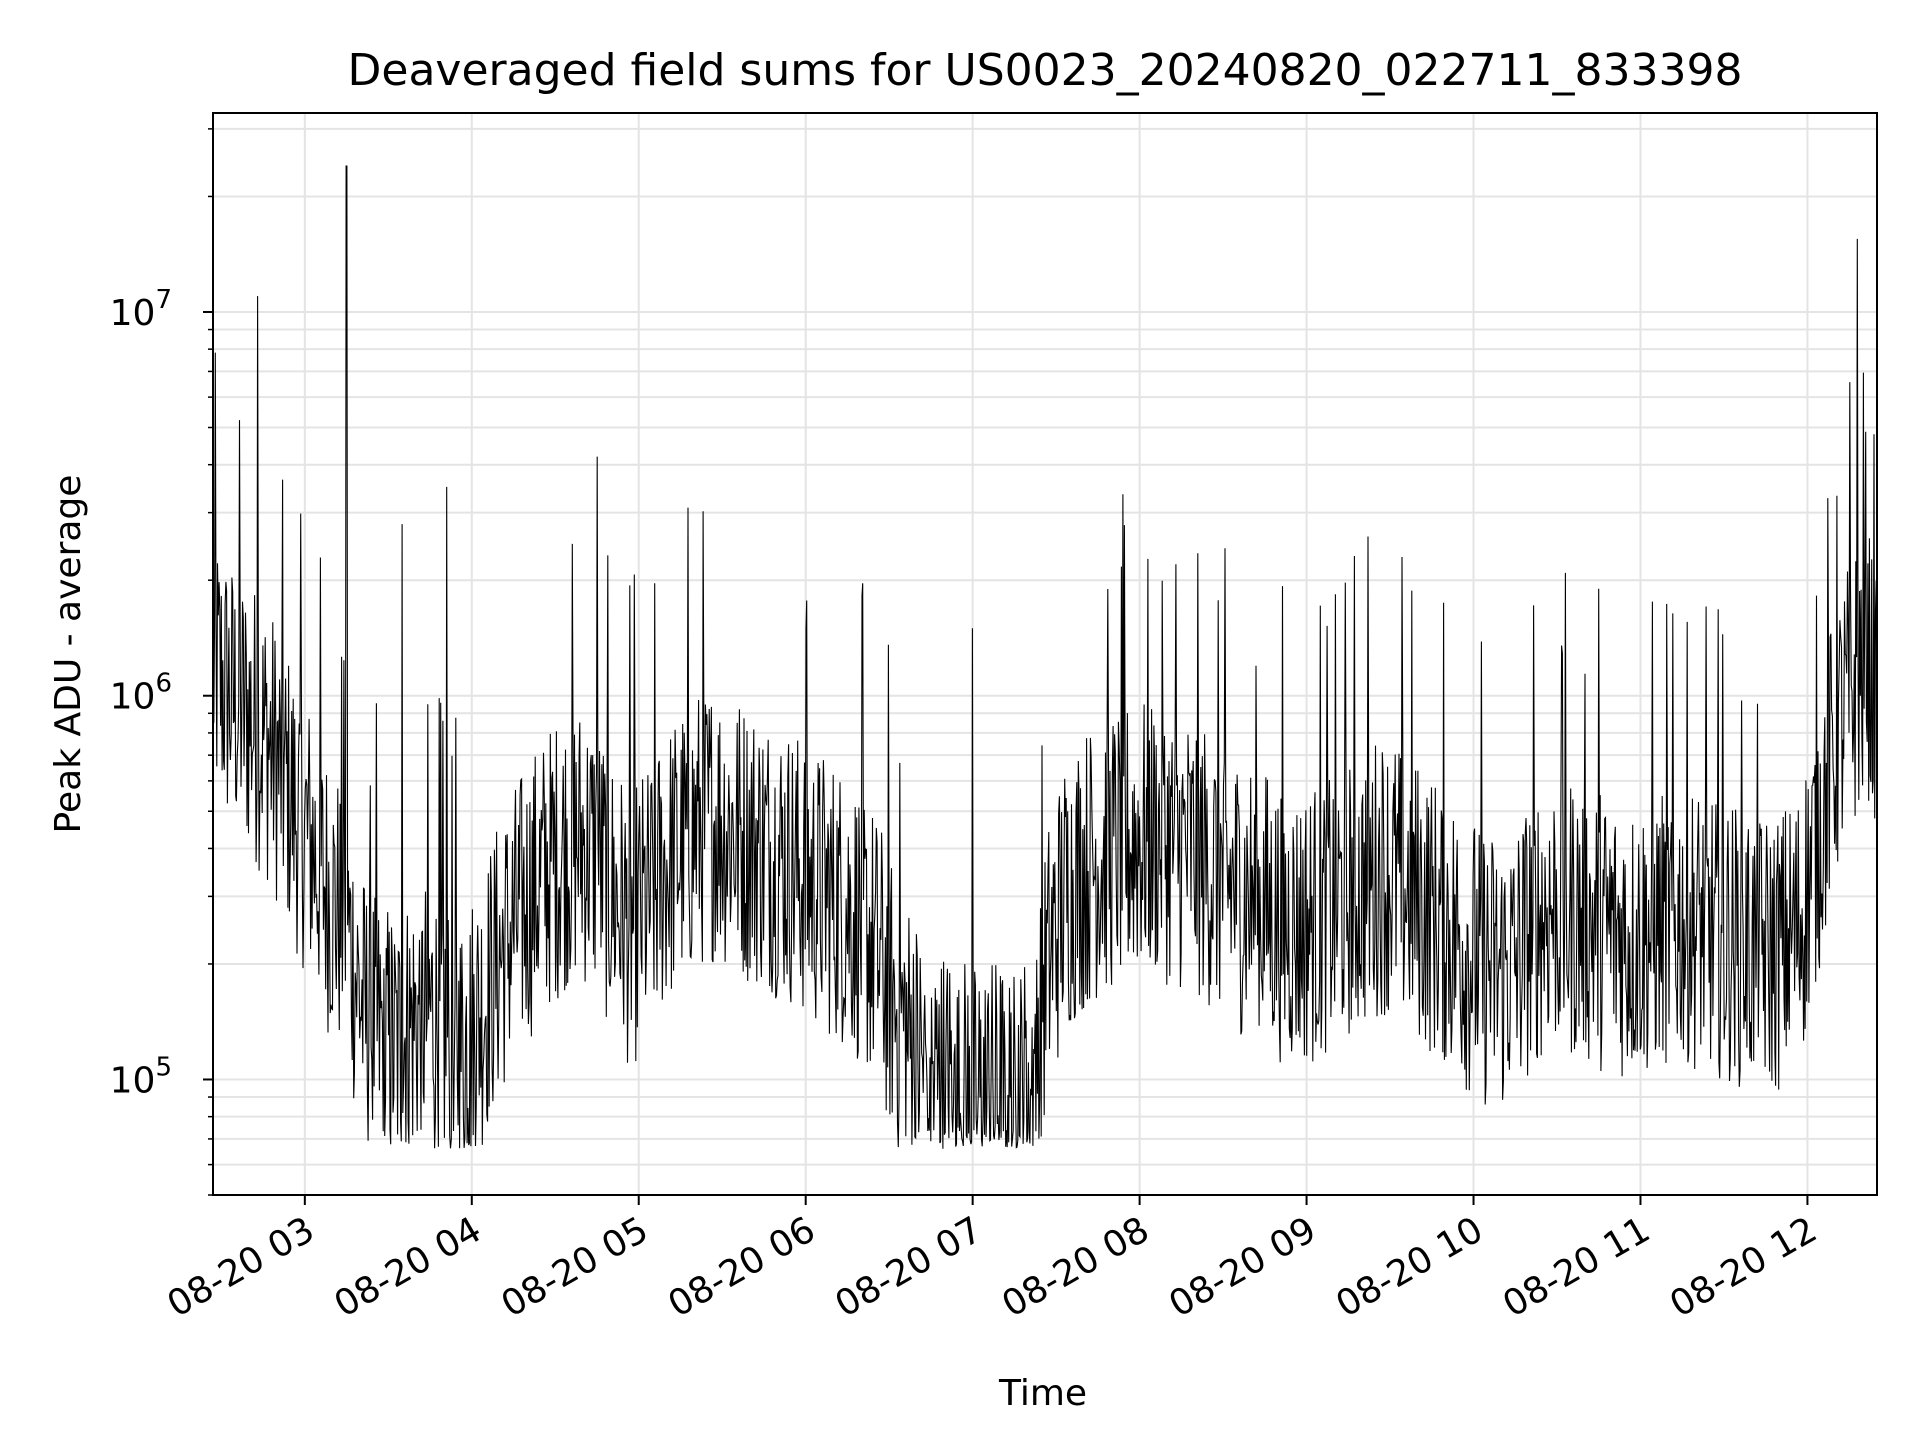 This screenshot has width=1920, height=1440. Describe the element at coordinates (141, 693) in the screenshot. I see `y-tick-label: 10⁶` at that location.